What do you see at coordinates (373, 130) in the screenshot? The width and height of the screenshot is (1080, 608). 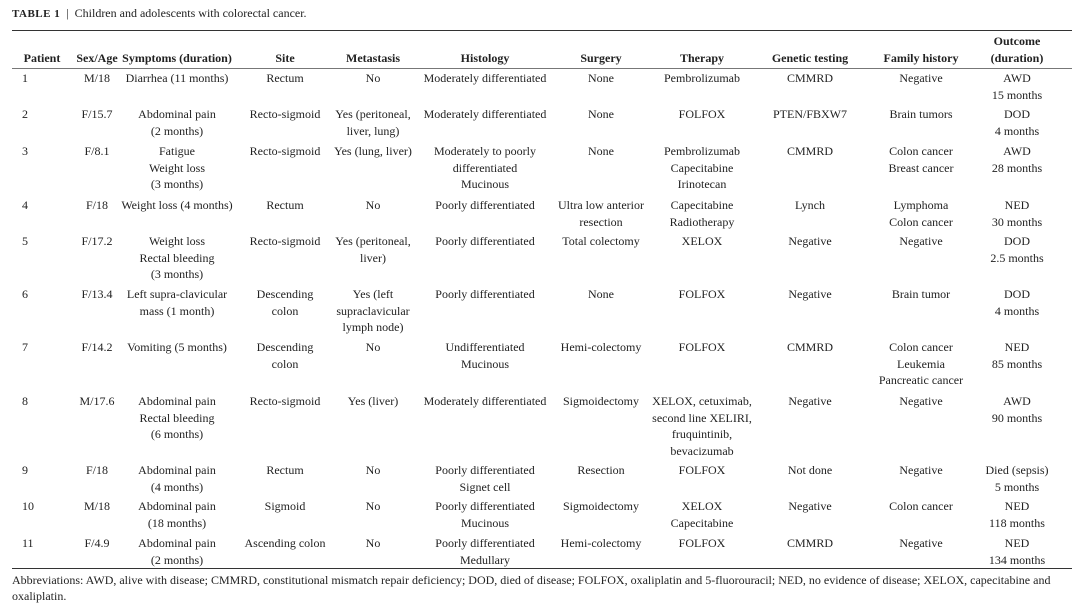 I see `cell-text: liver, lung)` at bounding box center [373, 130].